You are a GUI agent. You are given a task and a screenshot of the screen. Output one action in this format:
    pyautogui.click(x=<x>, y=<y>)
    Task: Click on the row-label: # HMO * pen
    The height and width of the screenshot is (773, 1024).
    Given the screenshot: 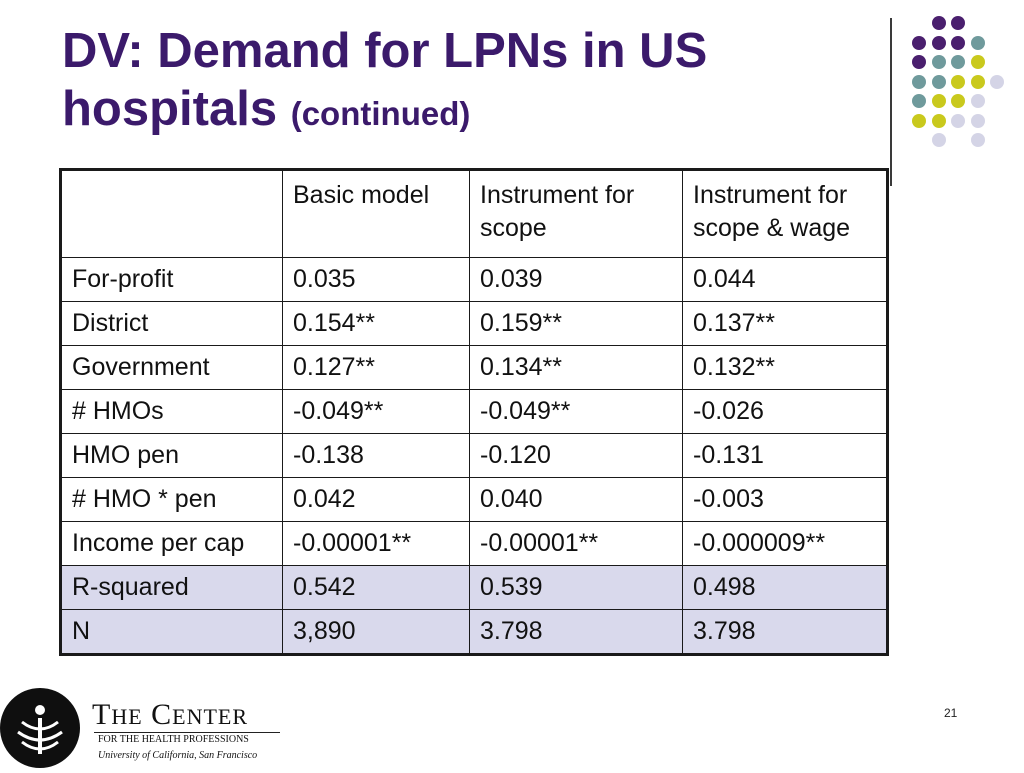 What is the action you would take?
    pyautogui.click(x=171, y=499)
    